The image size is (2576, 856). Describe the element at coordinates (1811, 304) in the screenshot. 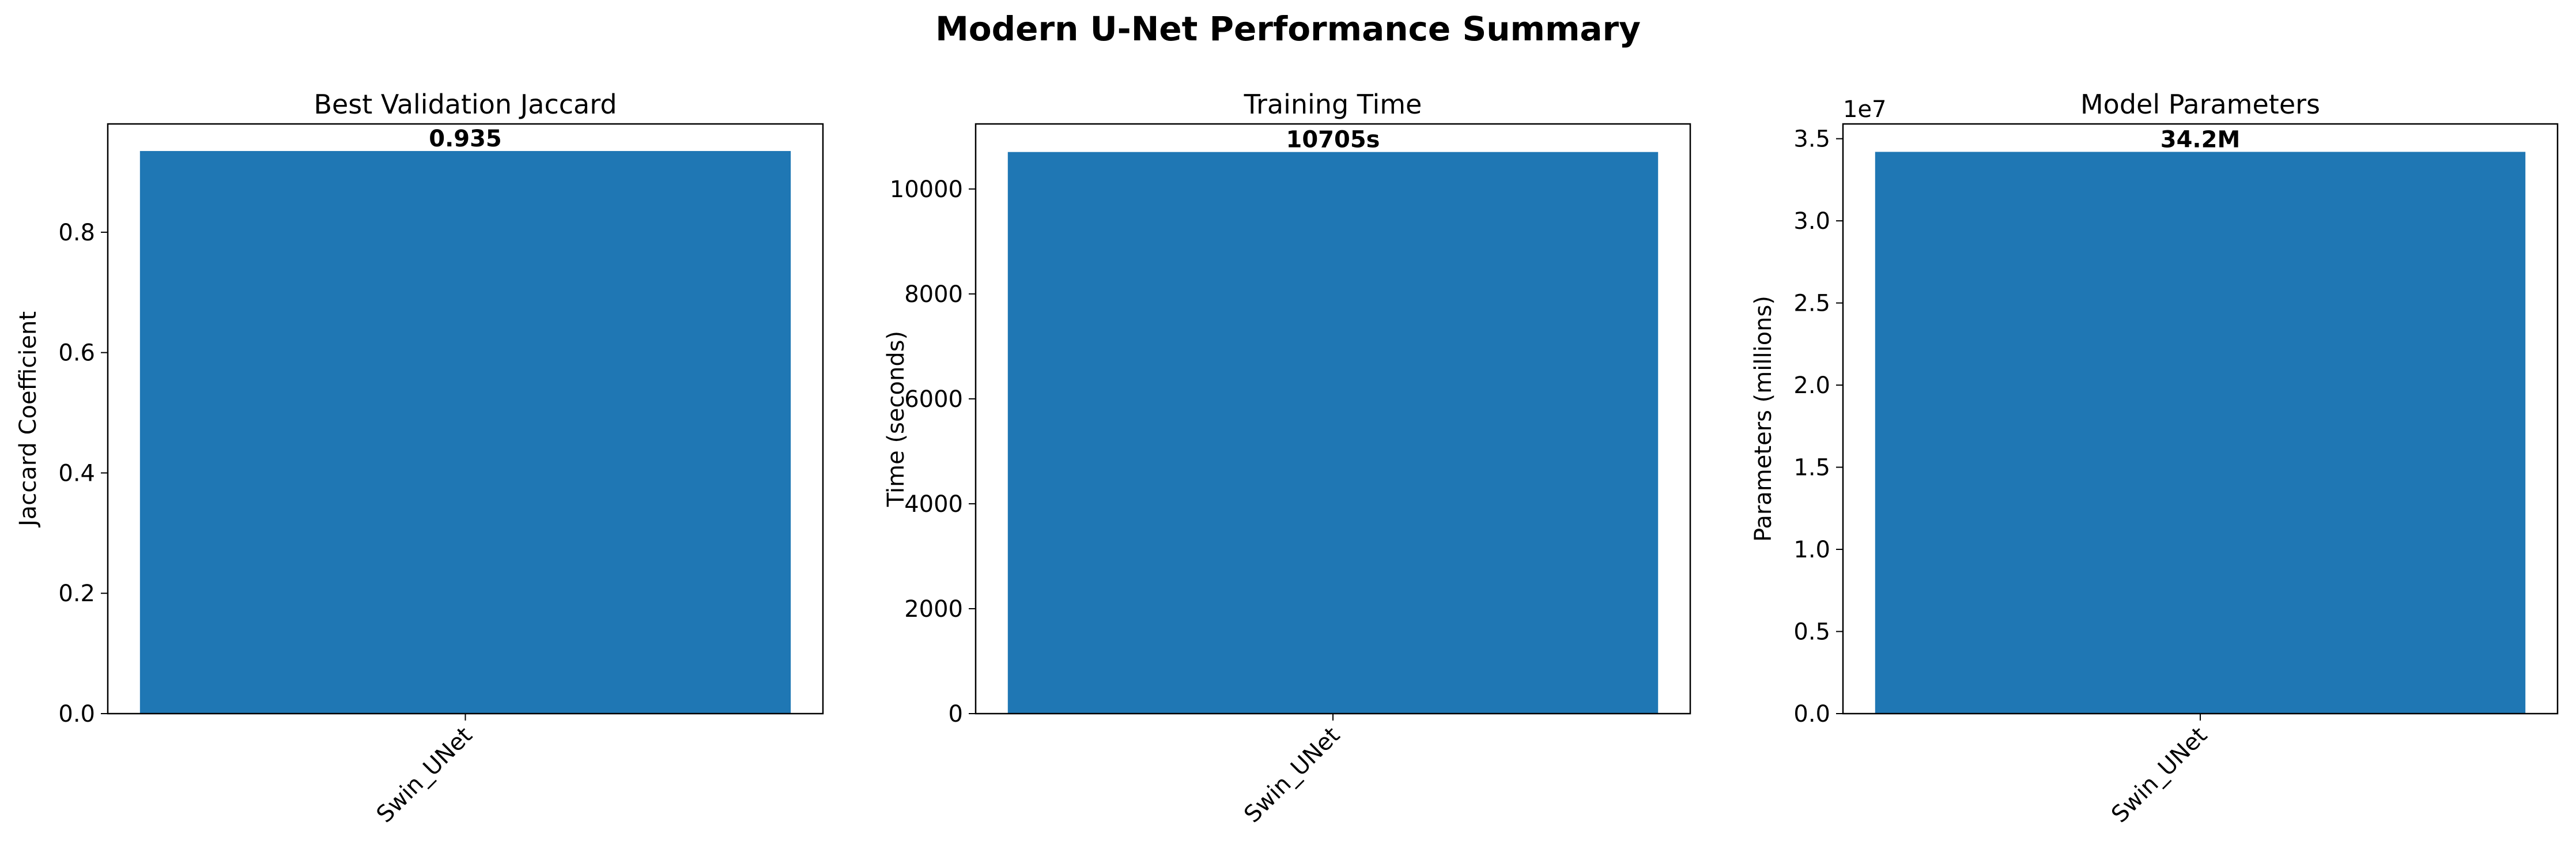

I see `y-tick-label: 2.5` at that location.